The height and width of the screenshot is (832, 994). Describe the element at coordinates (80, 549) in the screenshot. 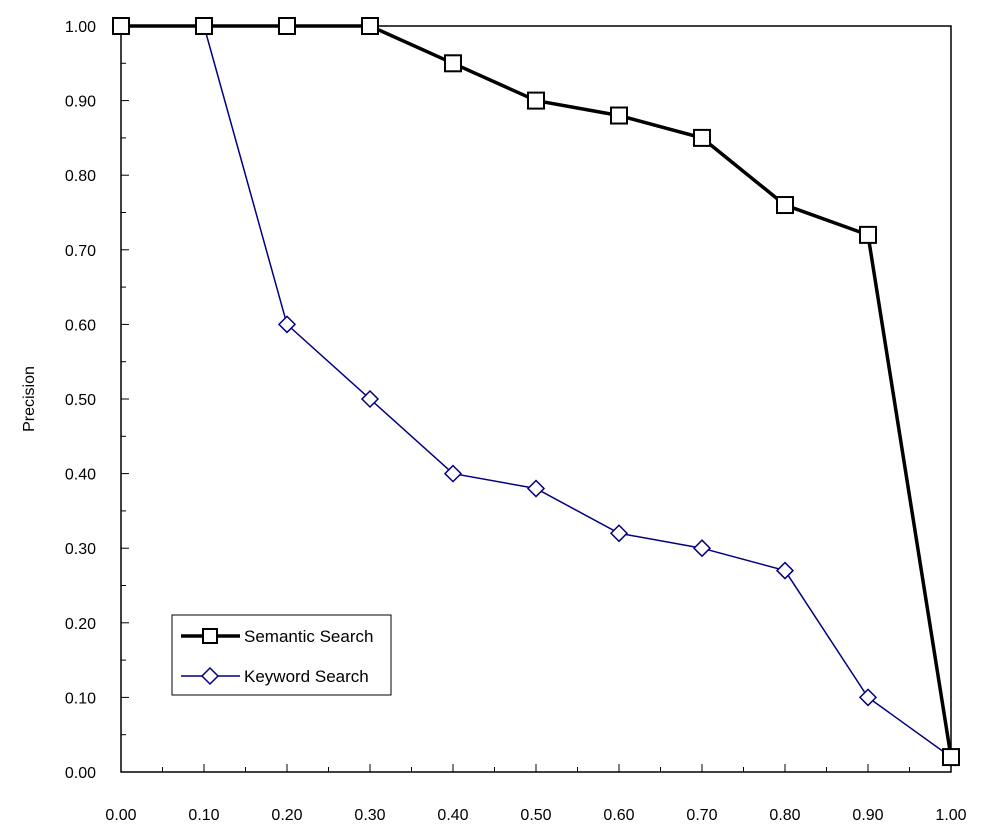

I see `y-tick-label: 0.30` at that location.